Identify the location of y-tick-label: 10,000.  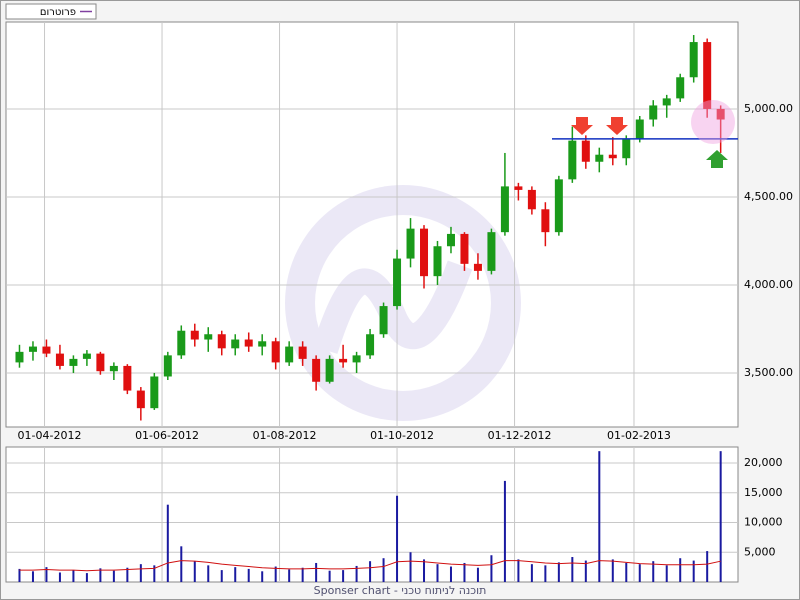
(763, 522).